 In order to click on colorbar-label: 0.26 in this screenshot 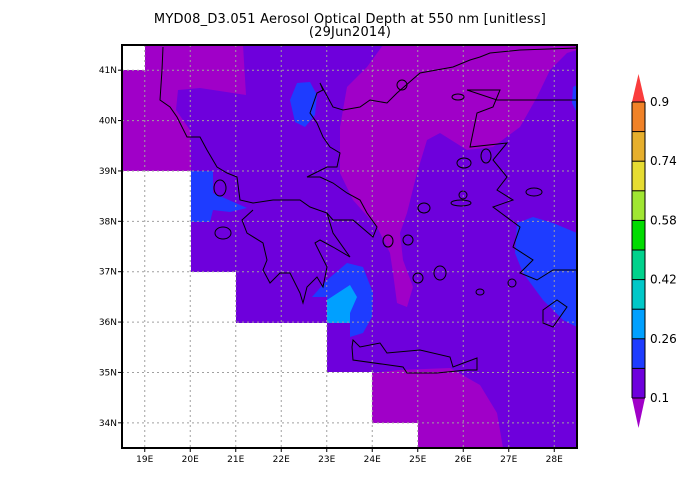, I will do `click(663, 339)`.